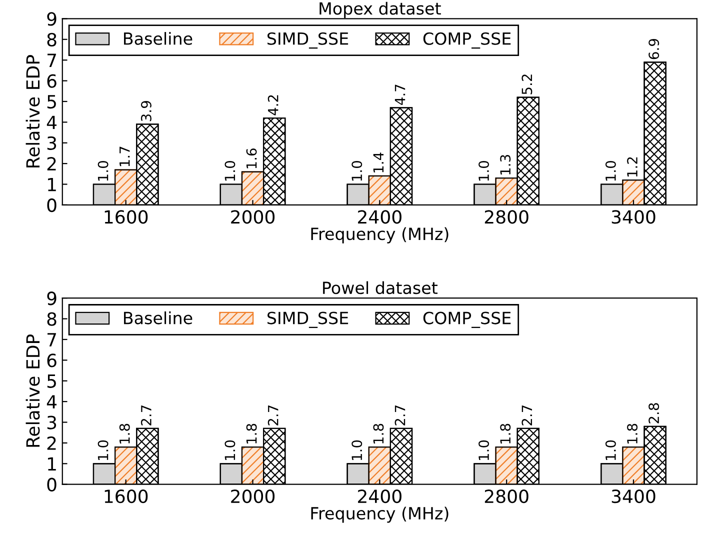 Image resolution: width=709 pixels, height=534 pixels. Describe the element at coordinates (380, 10) in the screenshot. I see `chart-title: Mopex dataset` at that location.